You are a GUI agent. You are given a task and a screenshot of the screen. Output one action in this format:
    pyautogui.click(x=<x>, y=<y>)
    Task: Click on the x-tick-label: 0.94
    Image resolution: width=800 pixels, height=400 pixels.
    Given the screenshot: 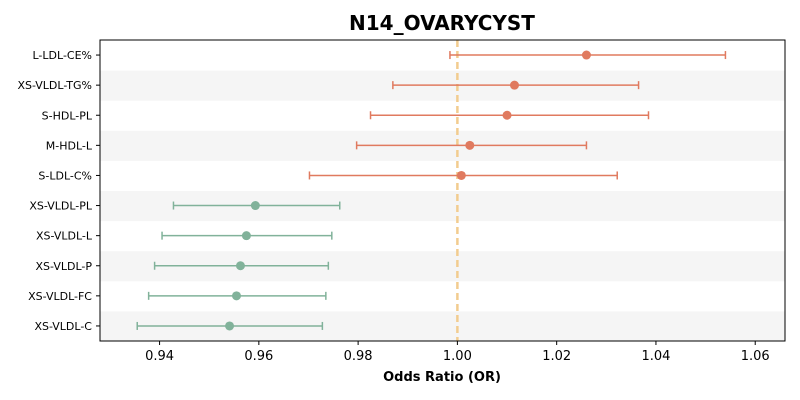 What is the action you would take?
    pyautogui.click(x=159, y=356)
    